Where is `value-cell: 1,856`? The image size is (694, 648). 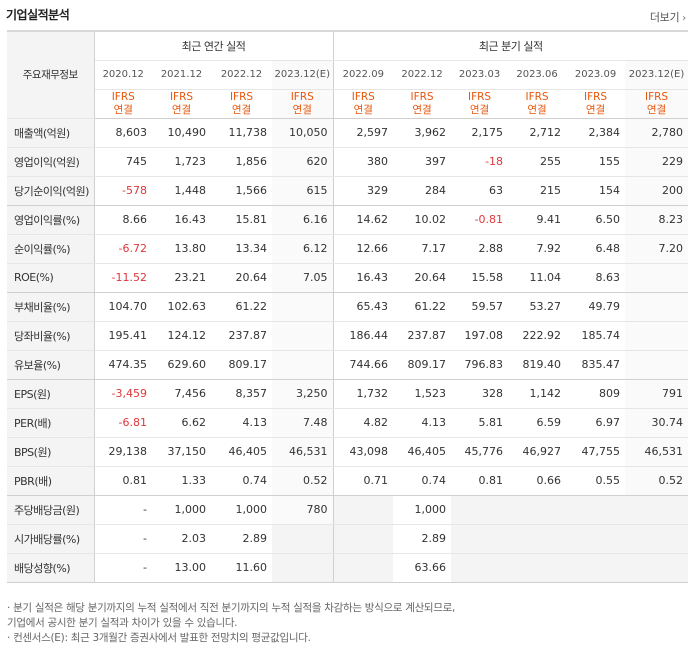 value-cell: 1,856 is located at coordinates (241, 162).